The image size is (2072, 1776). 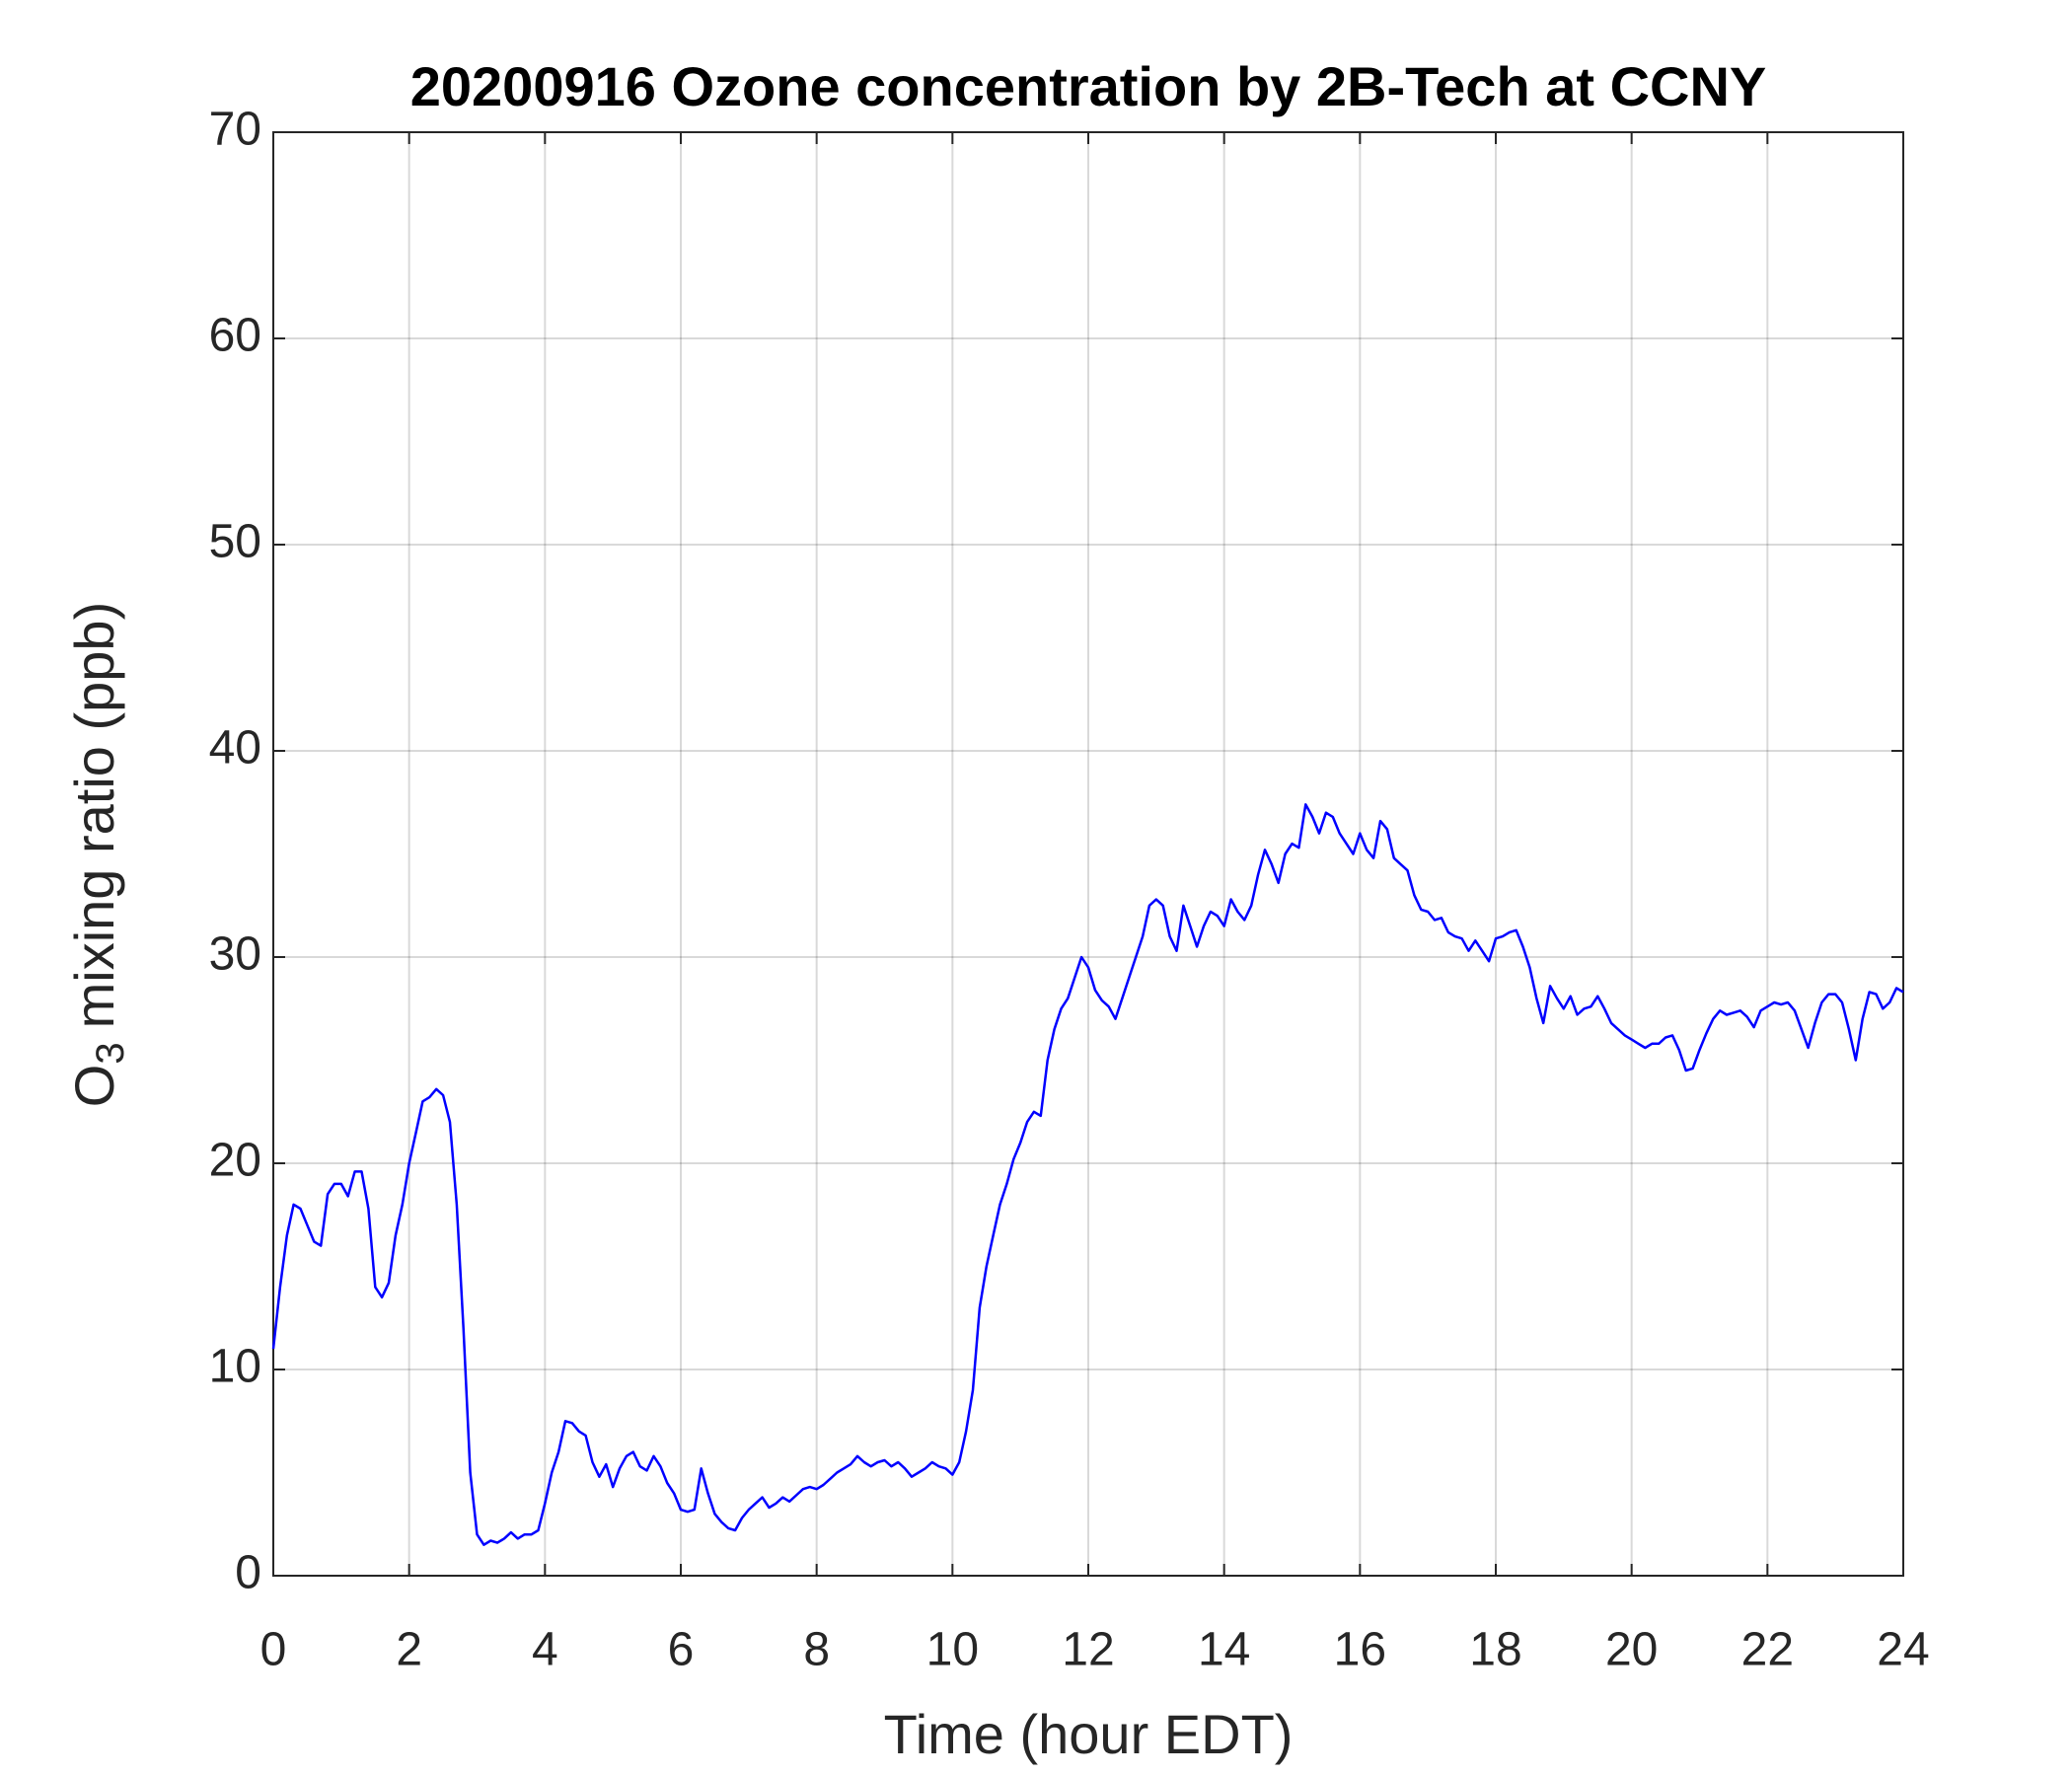 I want to click on y-tick-label: 10, so click(x=235, y=1367).